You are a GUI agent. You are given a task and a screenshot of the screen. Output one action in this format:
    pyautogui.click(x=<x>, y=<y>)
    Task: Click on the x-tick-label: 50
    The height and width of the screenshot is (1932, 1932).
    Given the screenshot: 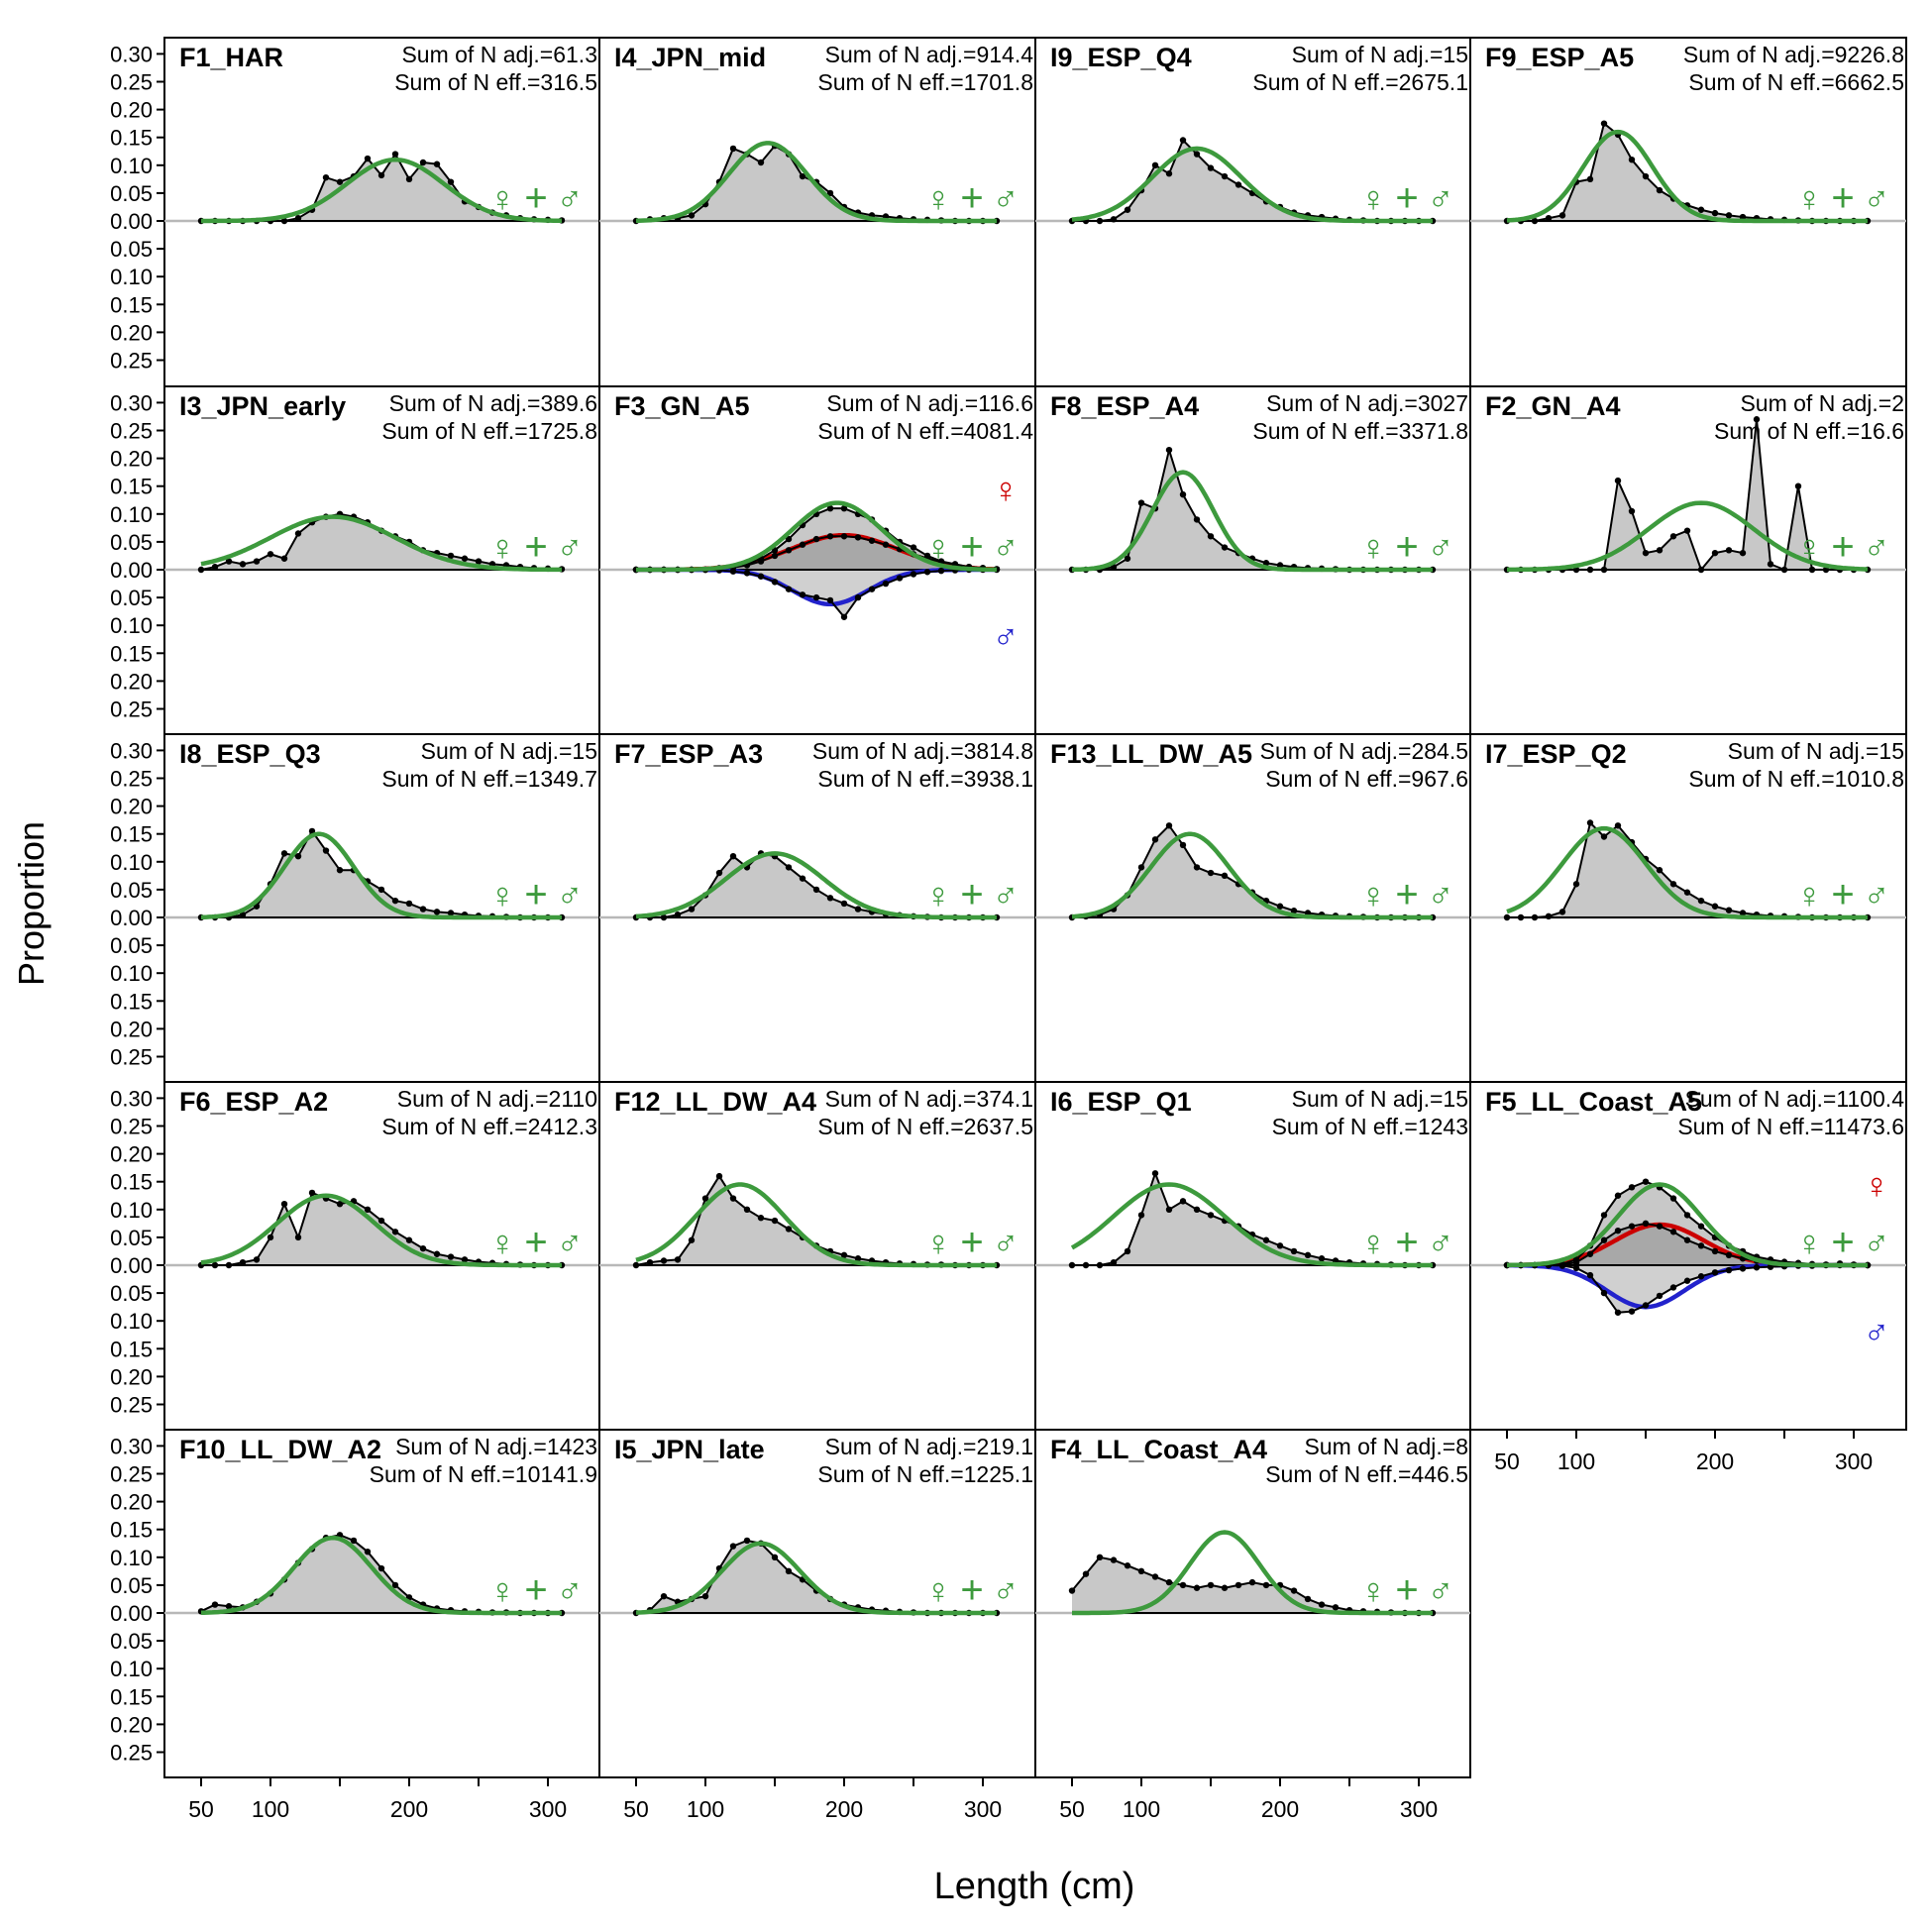 What is the action you would take?
    pyautogui.click(x=1072, y=1809)
    